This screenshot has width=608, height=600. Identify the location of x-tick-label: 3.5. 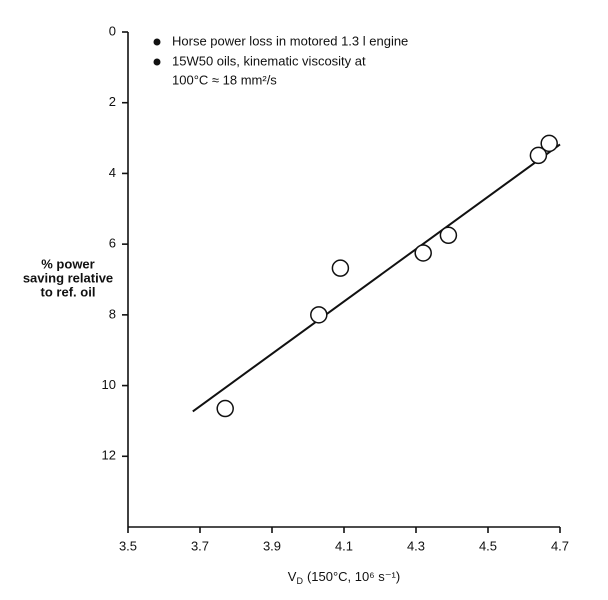
(128, 545).